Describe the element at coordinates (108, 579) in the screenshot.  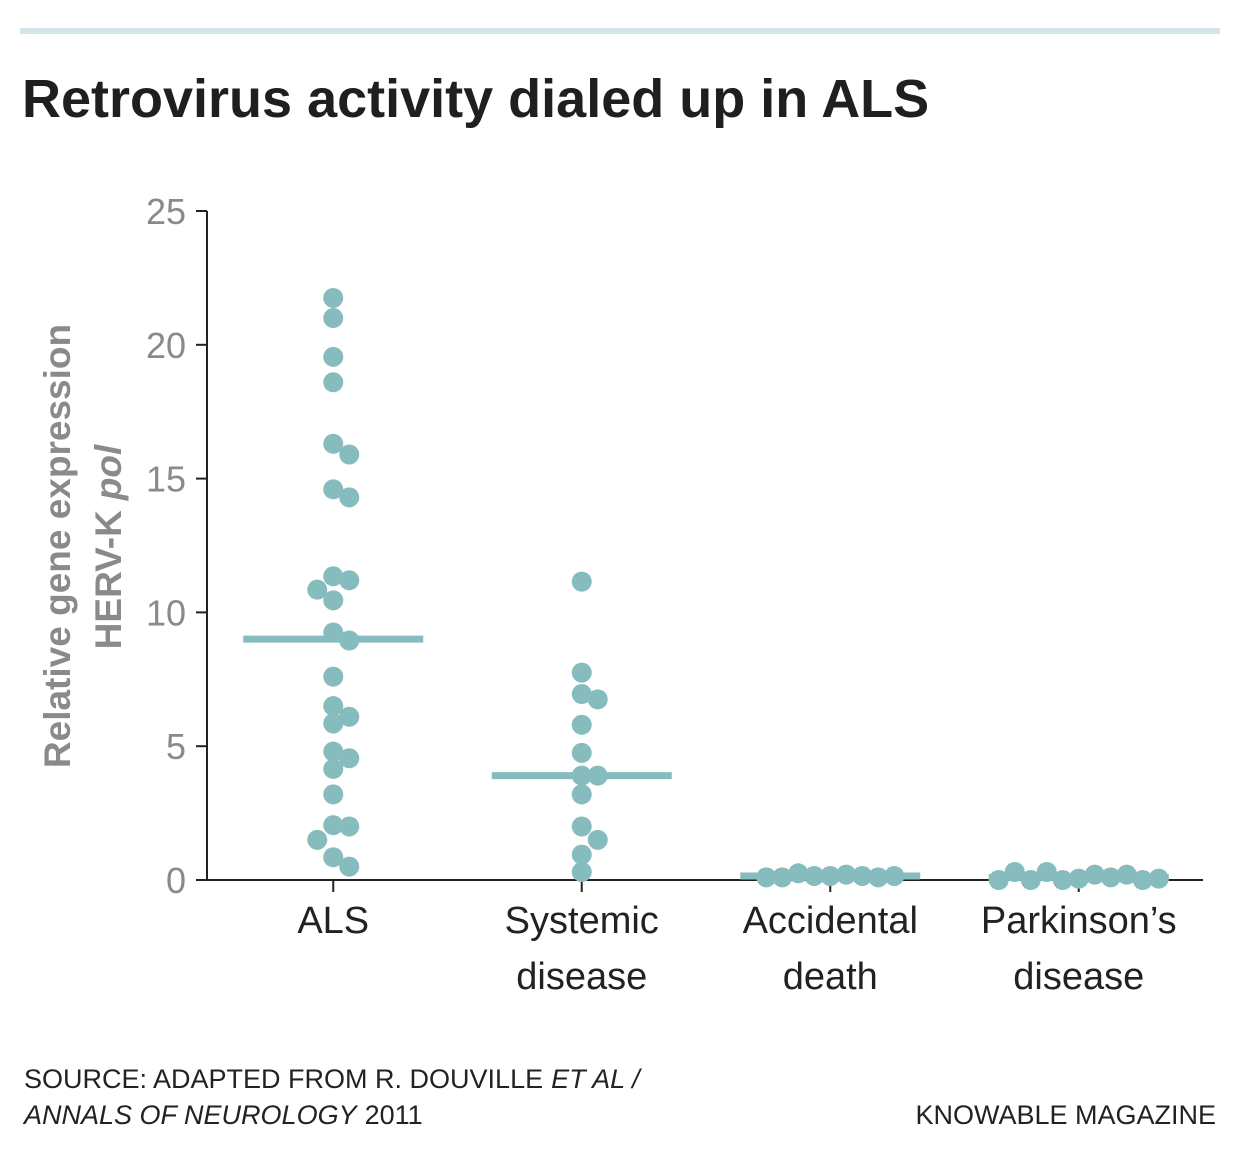
I see `y-axis-label-text: HERV-K` at that location.